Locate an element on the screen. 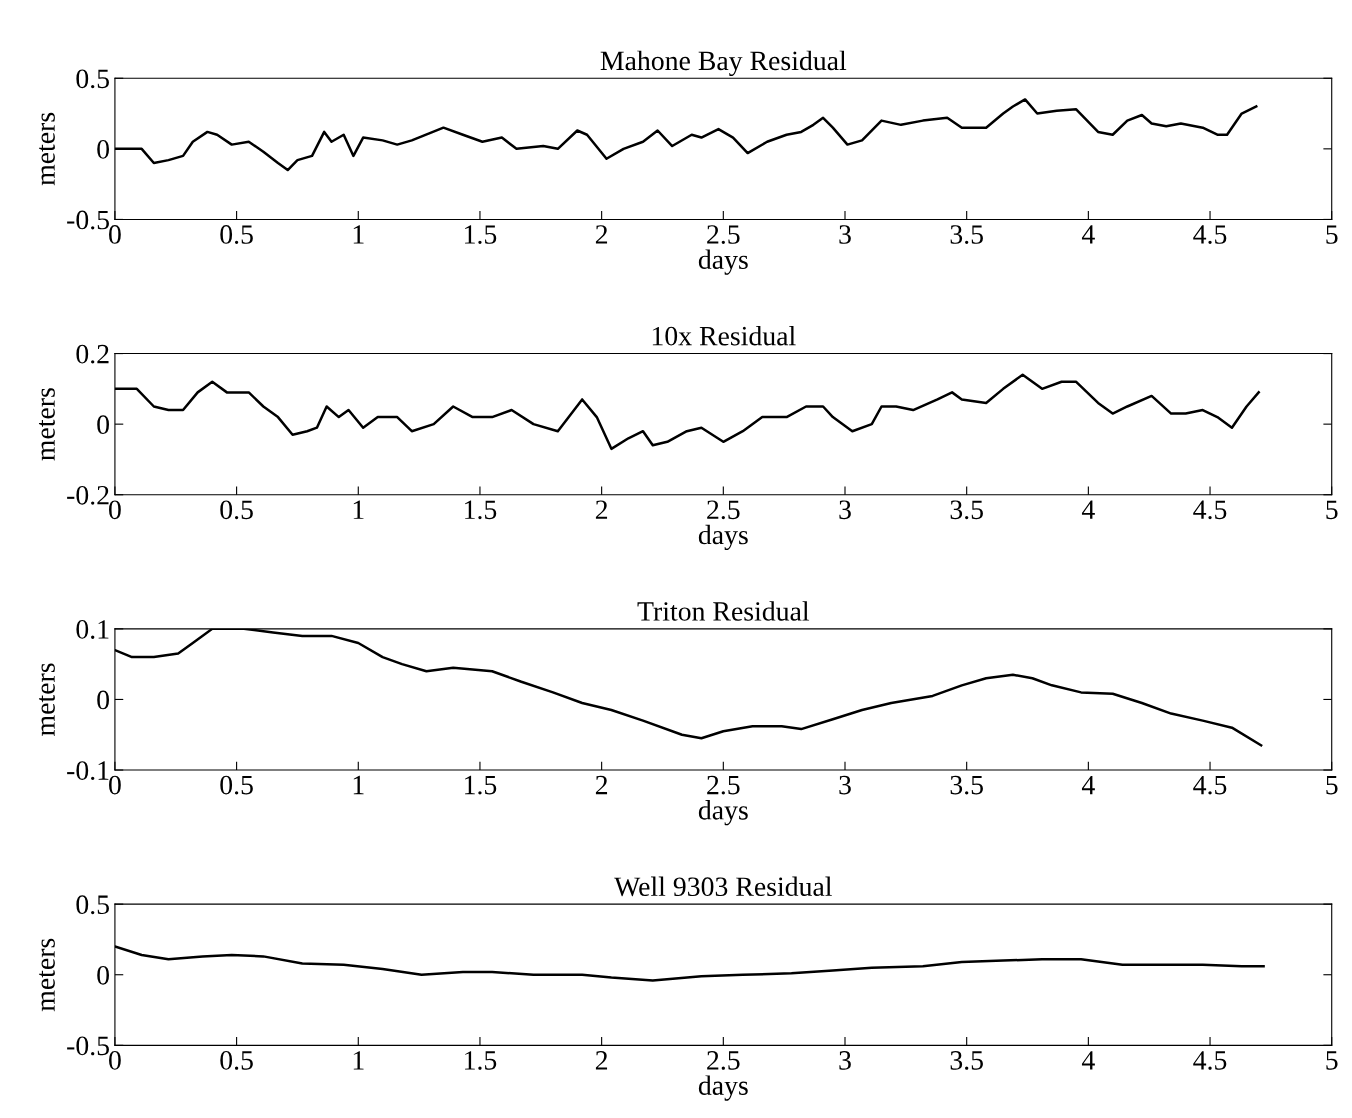 The image size is (1352, 1118). chart-title: 10x Residual is located at coordinates (724, 335).